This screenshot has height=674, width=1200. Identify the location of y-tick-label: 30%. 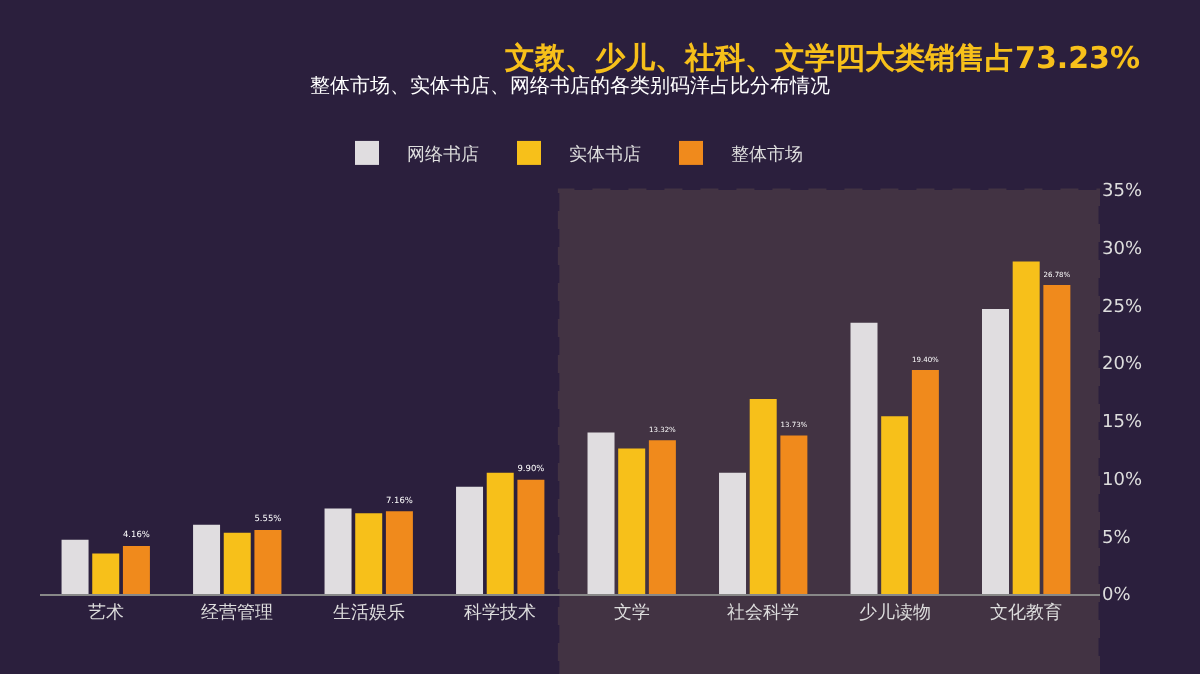
(1122, 250).